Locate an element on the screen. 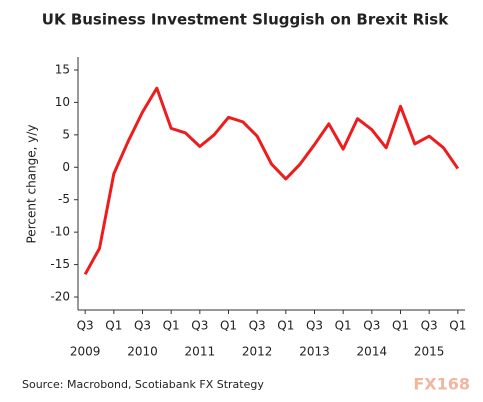  year-label: 2011 is located at coordinates (200, 352).